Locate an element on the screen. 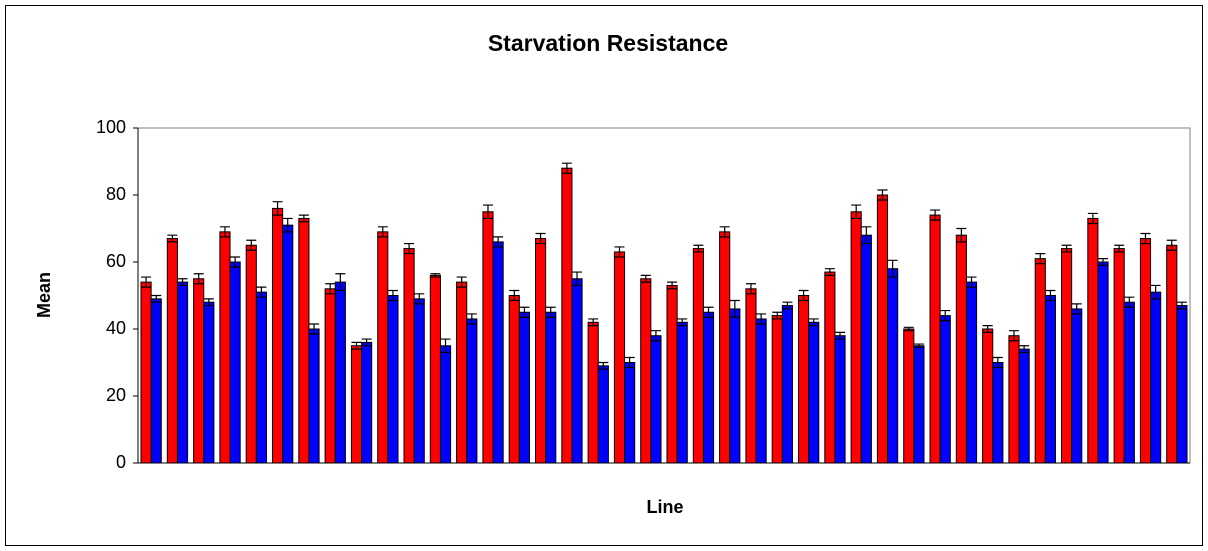  chart-title: Starvation Resistance is located at coordinates (608, 43).